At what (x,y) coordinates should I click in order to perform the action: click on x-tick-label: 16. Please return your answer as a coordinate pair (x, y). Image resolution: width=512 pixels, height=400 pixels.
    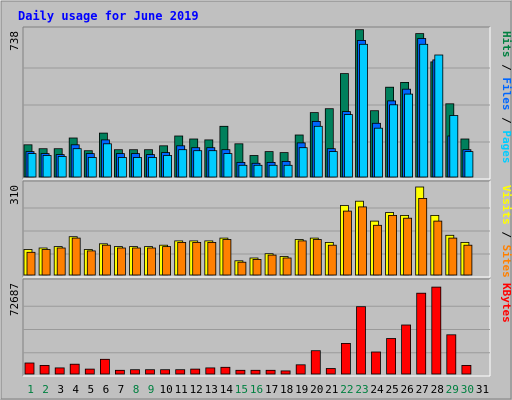
    Looking at the image, I should click on (256, 389).